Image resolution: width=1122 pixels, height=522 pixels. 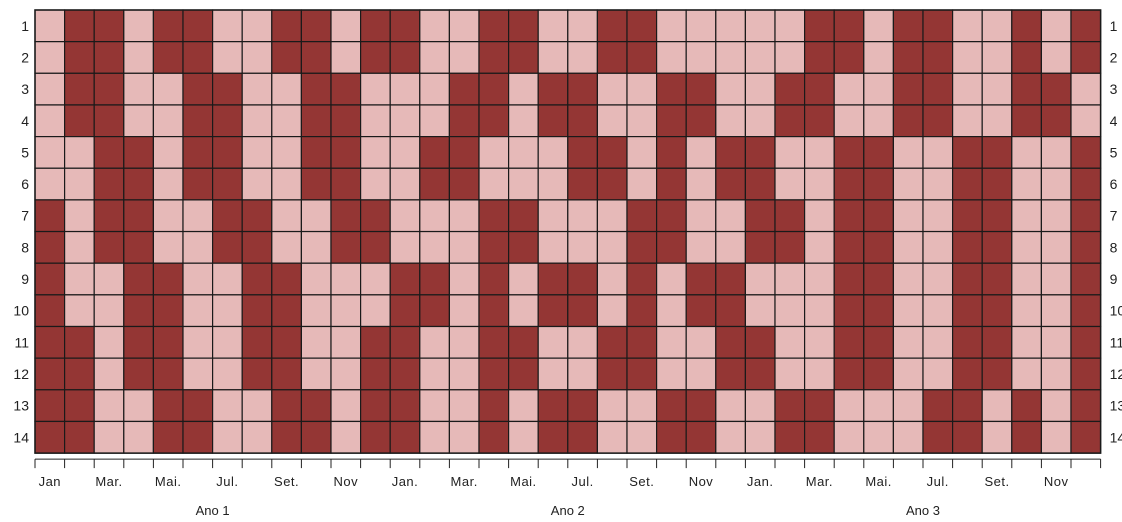 What do you see at coordinates (582, 481) in the screenshot?
I see `month-label: Jul.` at bounding box center [582, 481].